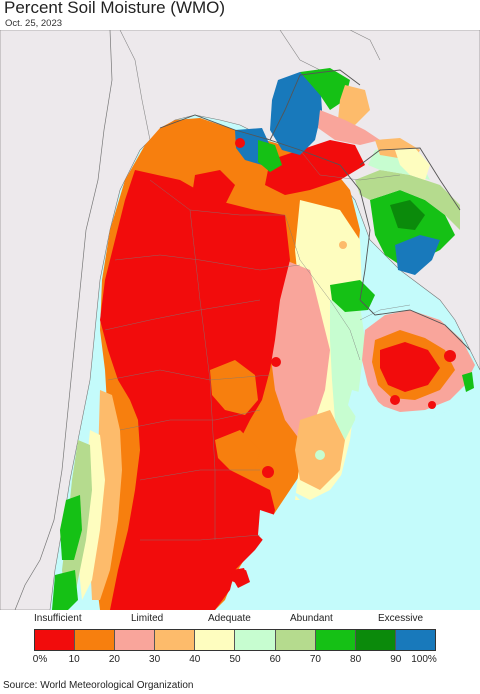 The height and width of the screenshot is (694, 480). What do you see at coordinates (270, 156) in the screenshot?
I see `region-abundant-chaco` at bounding box center [270, 156].